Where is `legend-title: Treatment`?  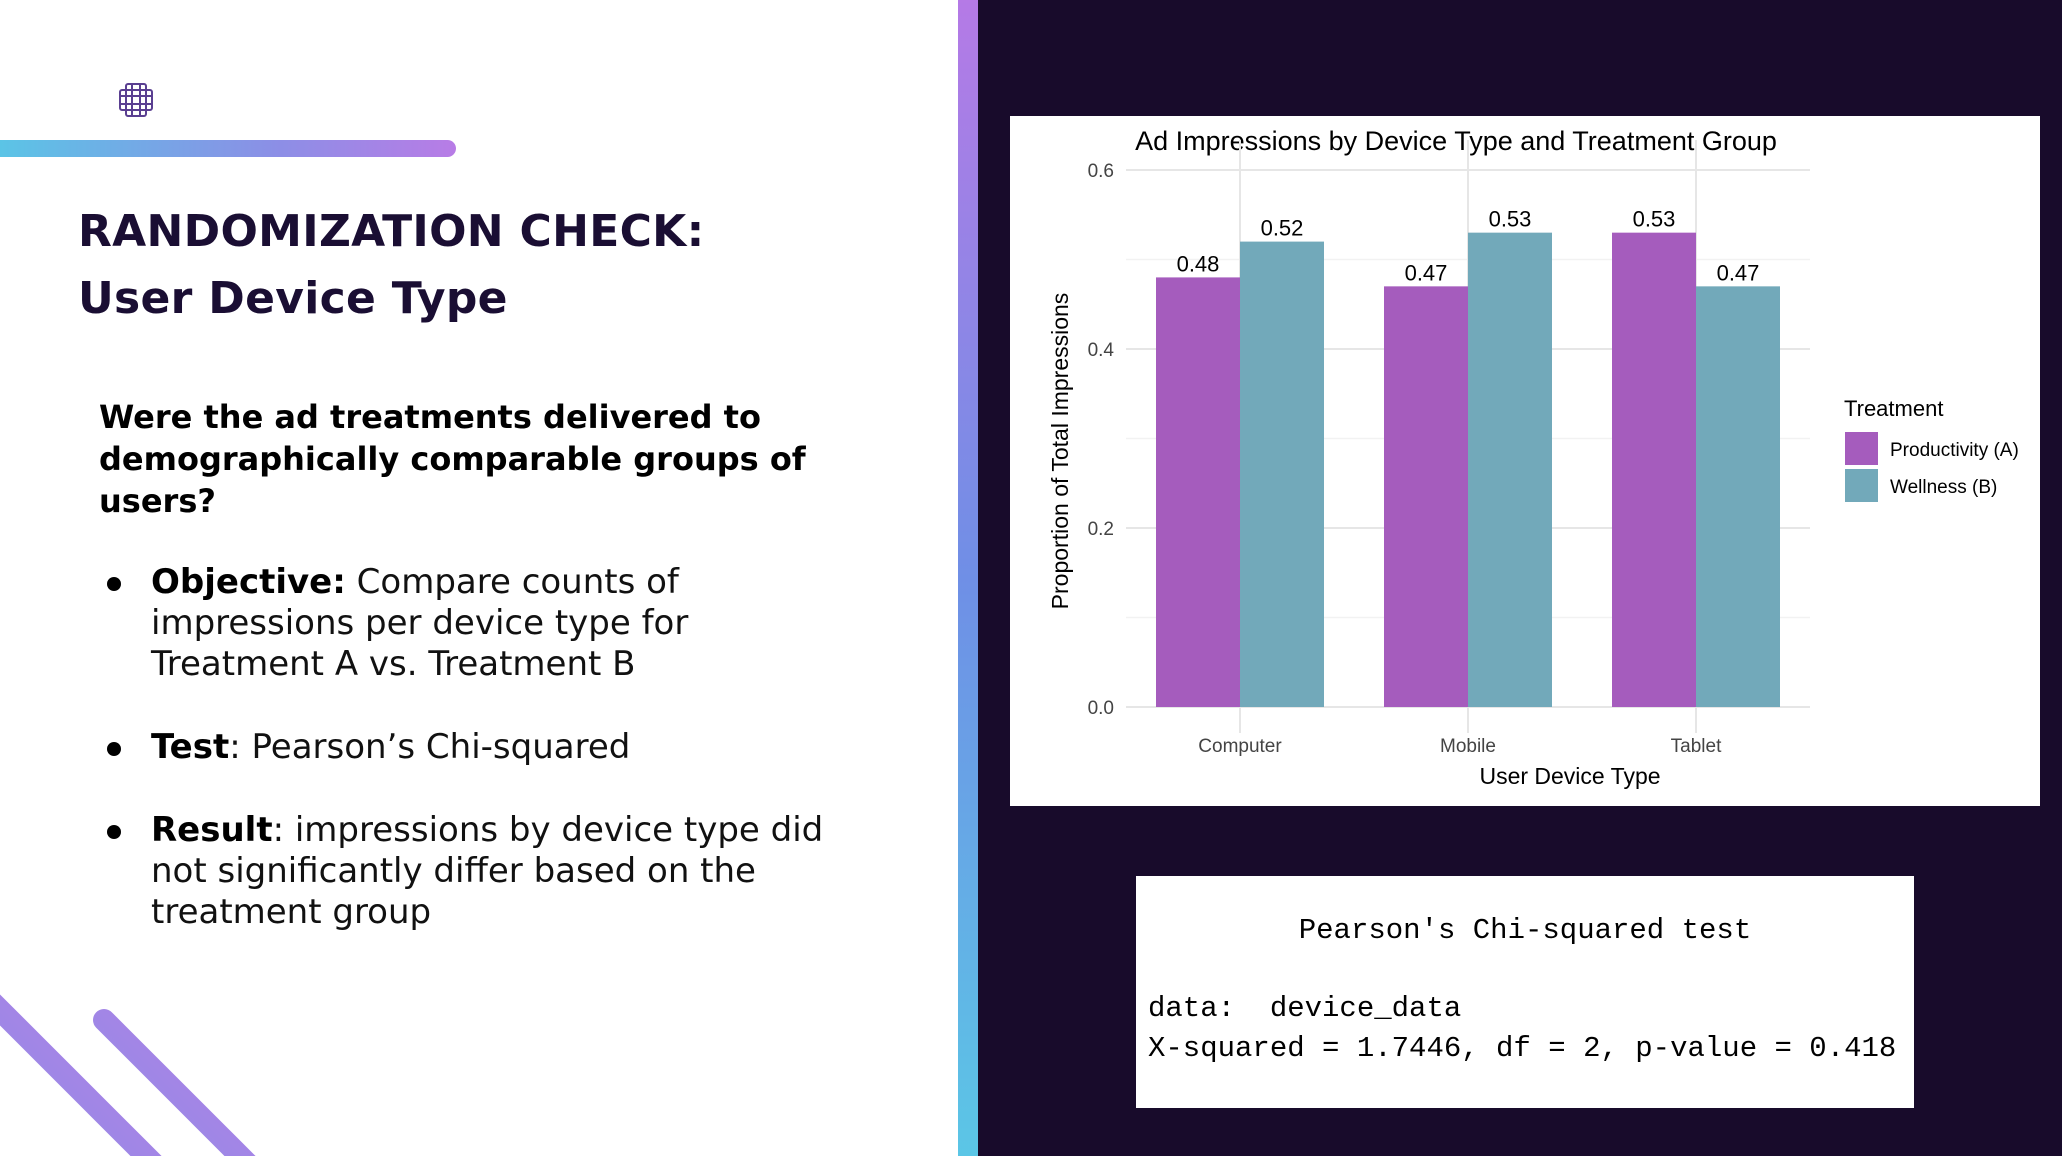
legend-title: Treatment is located at coordinates (1893, 408).